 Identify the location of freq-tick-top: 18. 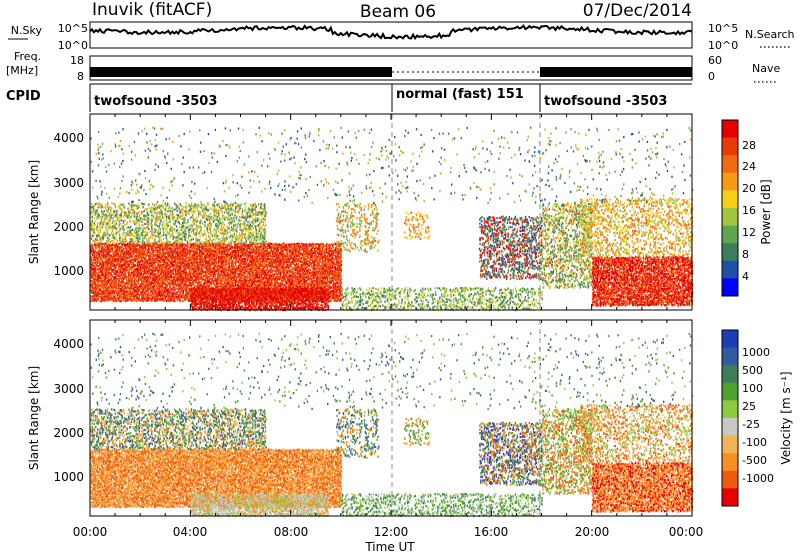
(77, 60).